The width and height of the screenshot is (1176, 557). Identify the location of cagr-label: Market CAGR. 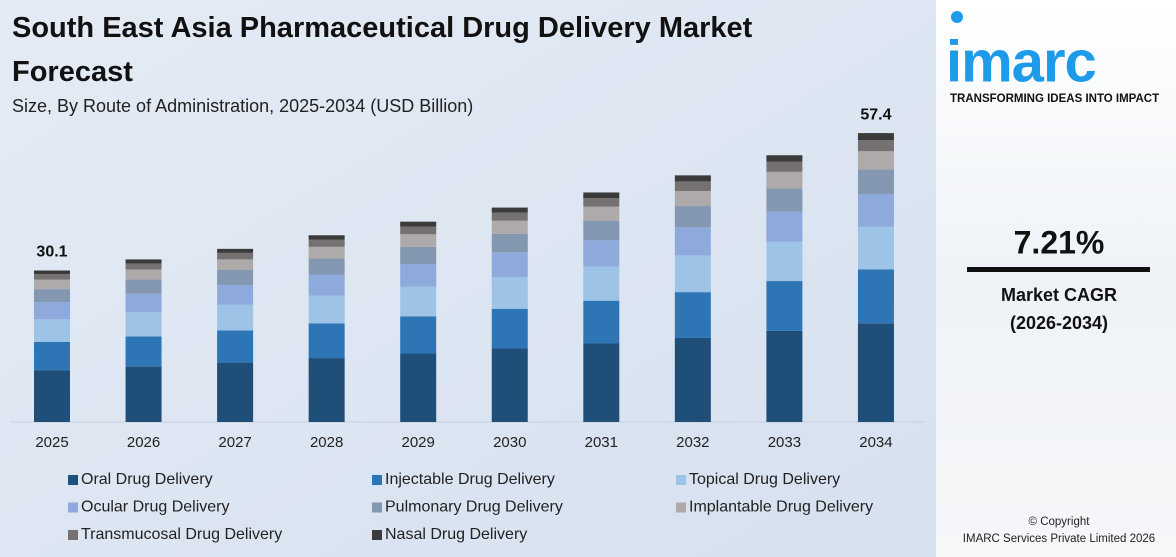
(1059, 295).